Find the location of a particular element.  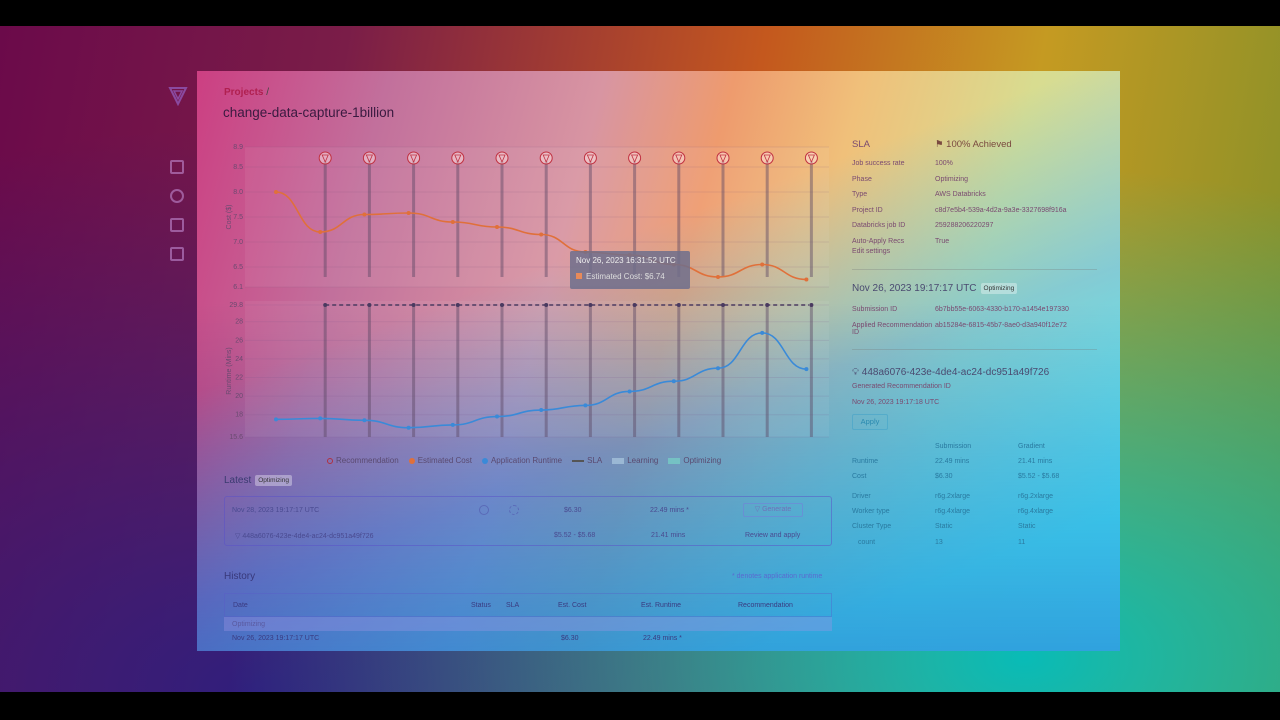

runtime-tick-label: 29.8 is located at coordinates (236, 305).